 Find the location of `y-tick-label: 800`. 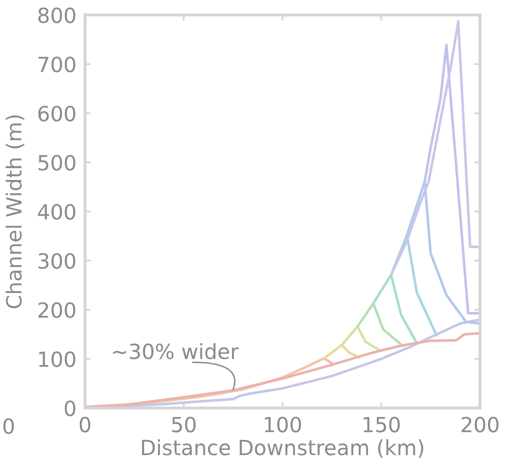

y-tick-label: 800 is located at coordinates (57, 15).